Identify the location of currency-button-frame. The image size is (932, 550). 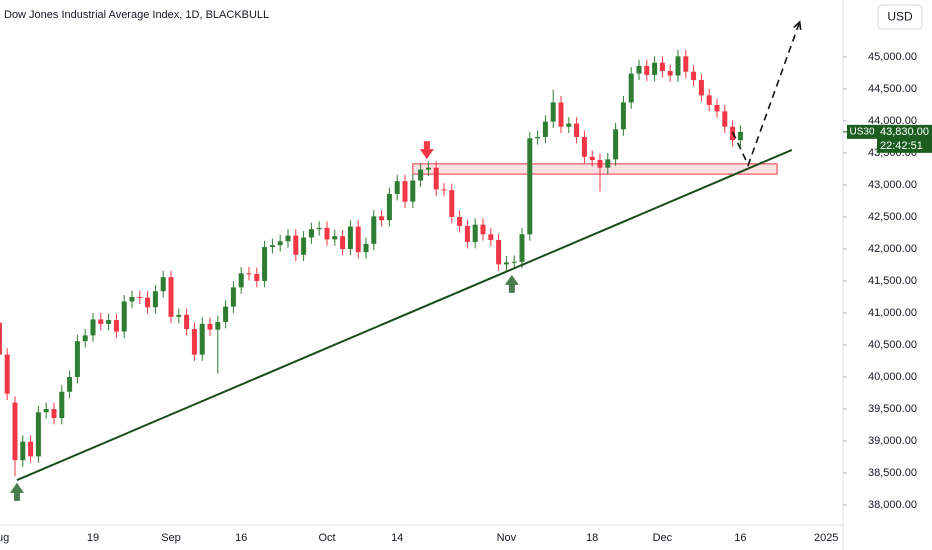
(900, 17).